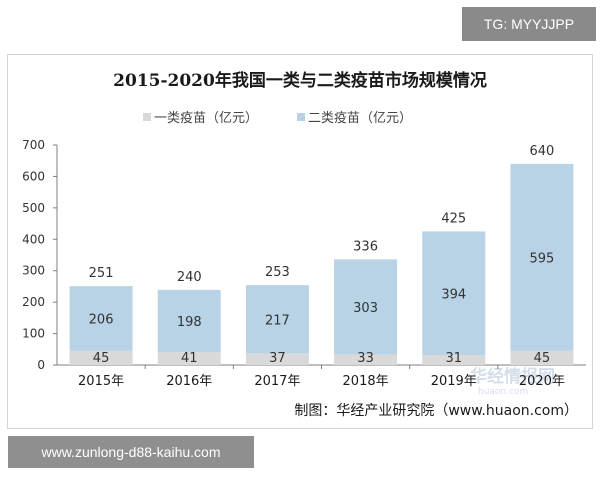  What do you see at coordinates (277, 272) in the screenshot?
I see `data-label-total: 253` at bounding box center [277, 272].